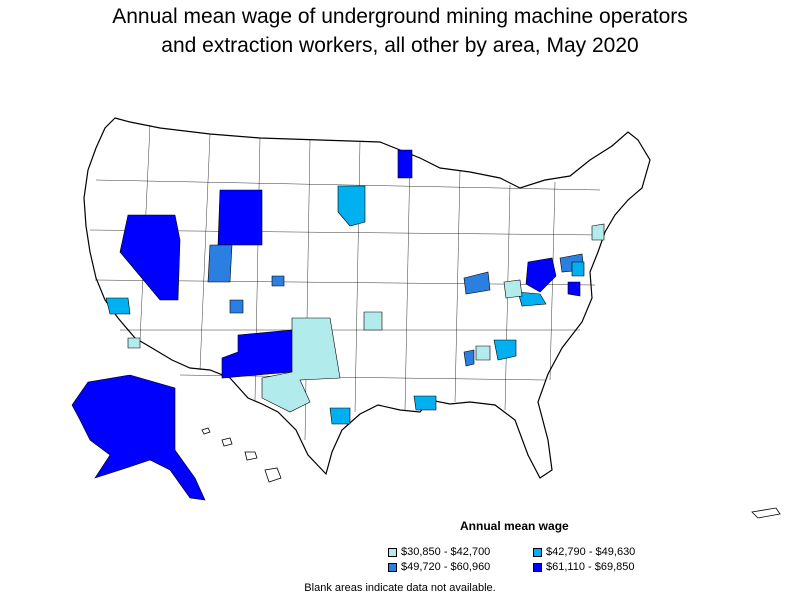  I want to click on area-alaska, so click(138, 437).